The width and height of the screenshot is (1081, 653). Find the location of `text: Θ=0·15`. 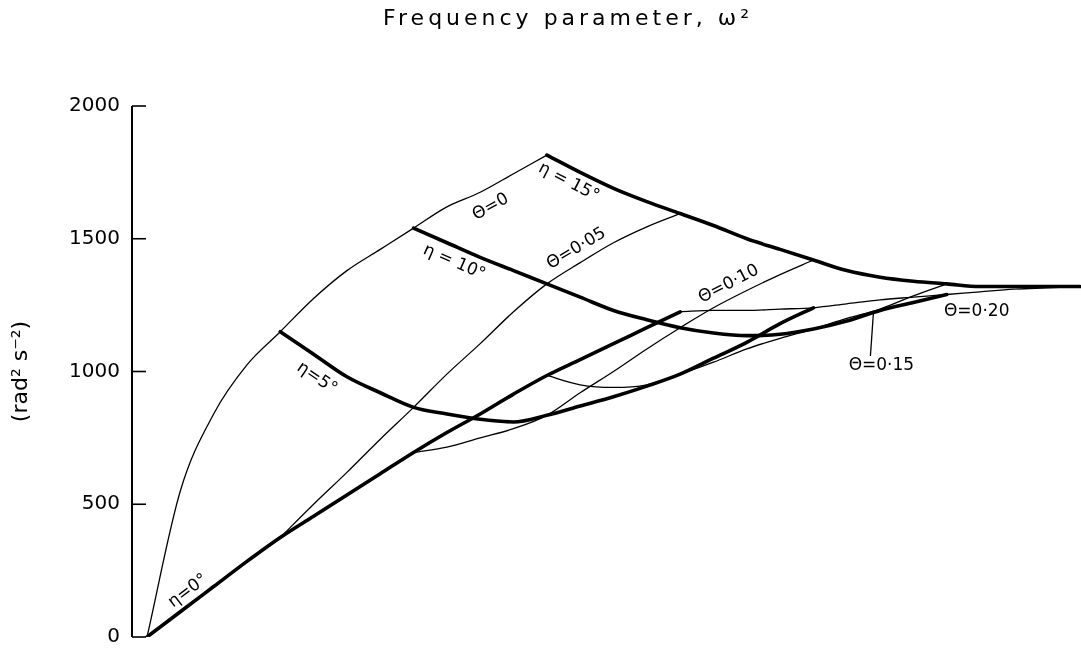

text: Θ=0·15 is located at coordinates (881, 364).